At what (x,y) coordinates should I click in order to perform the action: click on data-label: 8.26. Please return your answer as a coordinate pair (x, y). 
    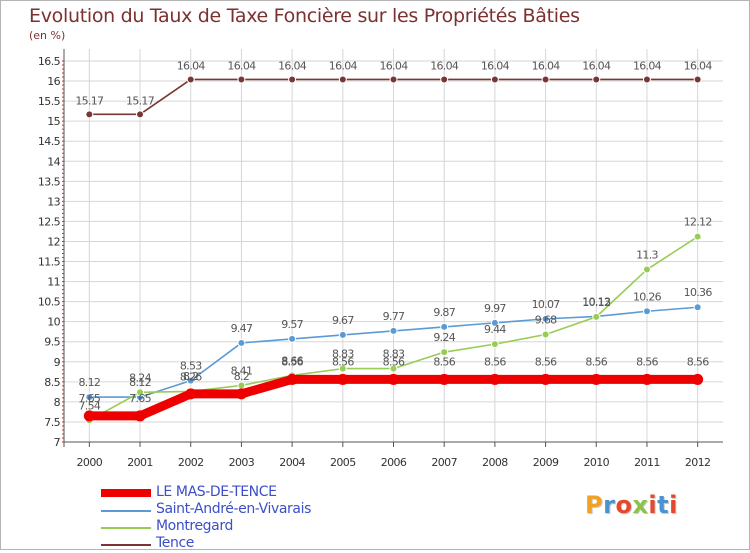
    Looking at the image, I should click on (191, 376).